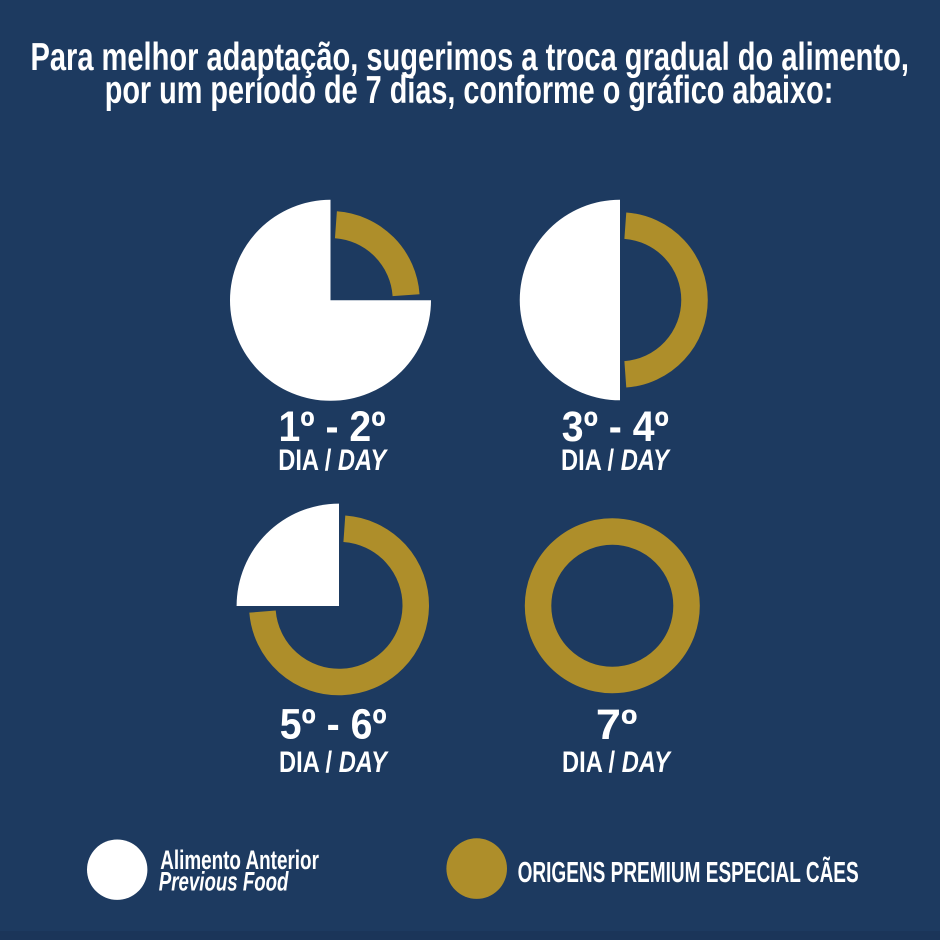  I want to click on svg-text: ORIGENS PREMIUM ESPECIAL CÃES, so click(688, 872).